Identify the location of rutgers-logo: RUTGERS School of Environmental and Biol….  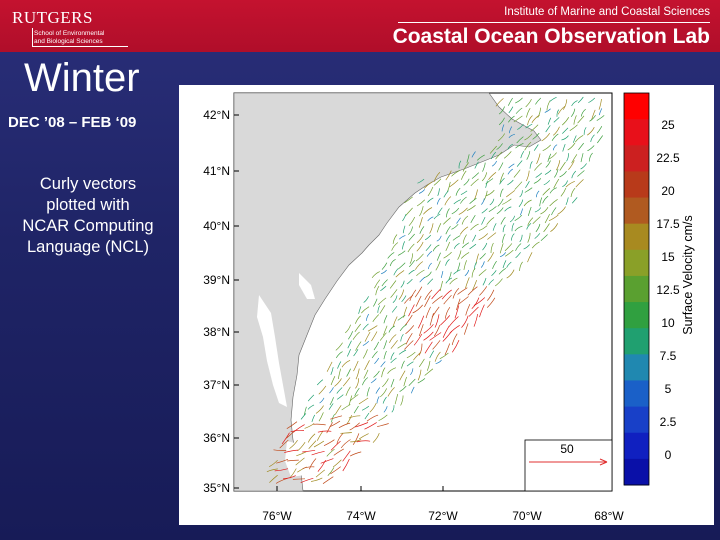
(70, 28).